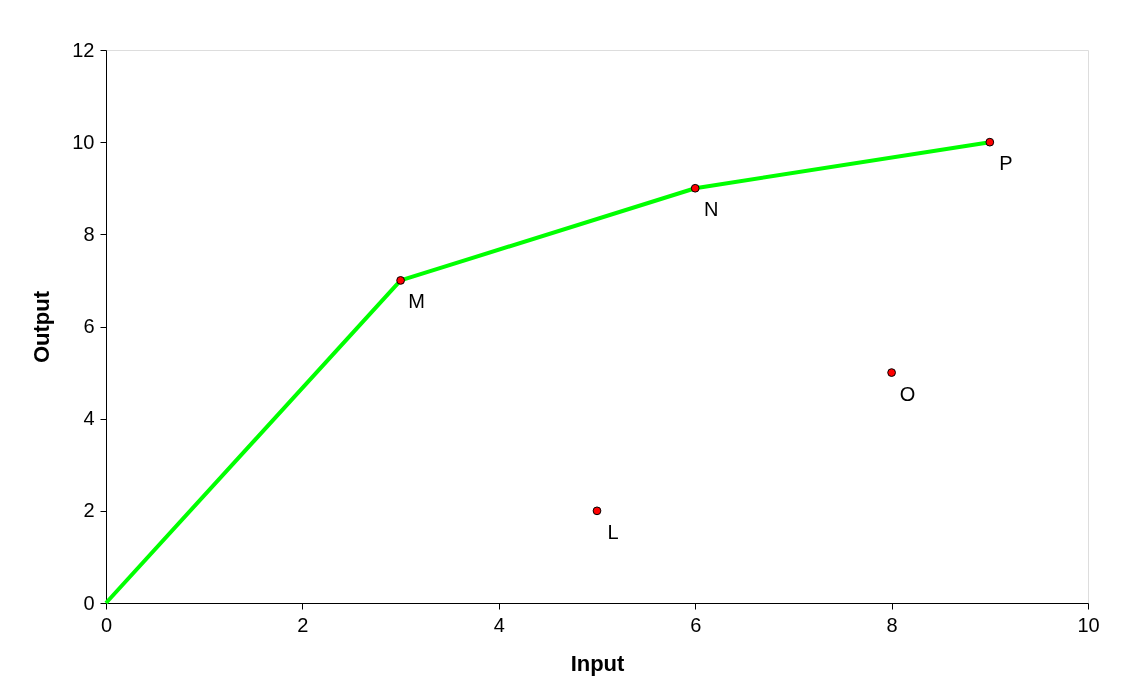 The width and height of the screenshot is (1130, 694). I want to click on x-tick-label: 8, so click(892, 624).